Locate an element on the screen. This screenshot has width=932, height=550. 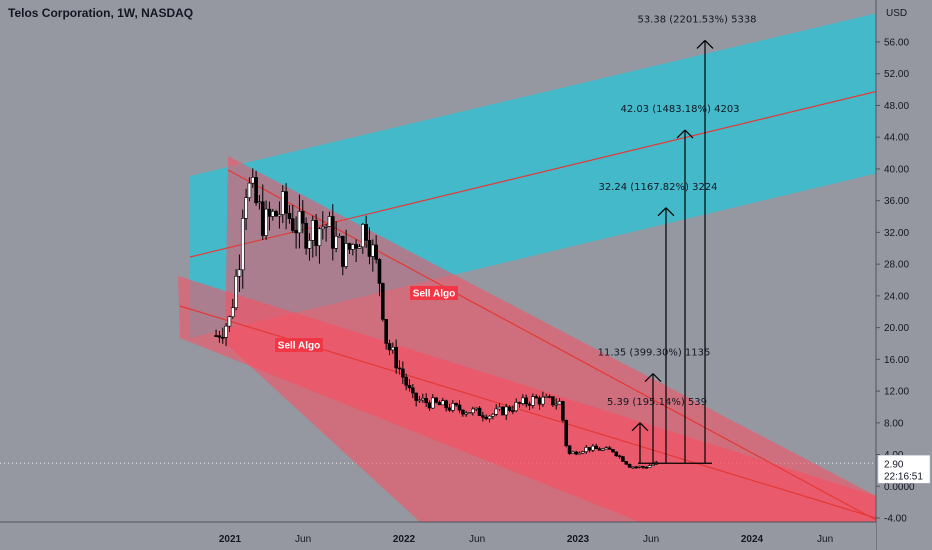
price-tick-label: 44.00 is located at coordinates (896, 138).